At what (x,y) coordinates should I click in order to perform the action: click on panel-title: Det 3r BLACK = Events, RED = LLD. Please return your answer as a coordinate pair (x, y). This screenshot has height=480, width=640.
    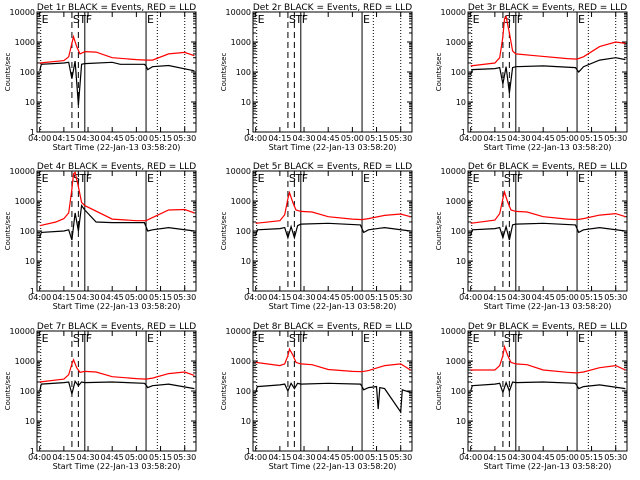
    Looking at the image, I should click on (547, 8).